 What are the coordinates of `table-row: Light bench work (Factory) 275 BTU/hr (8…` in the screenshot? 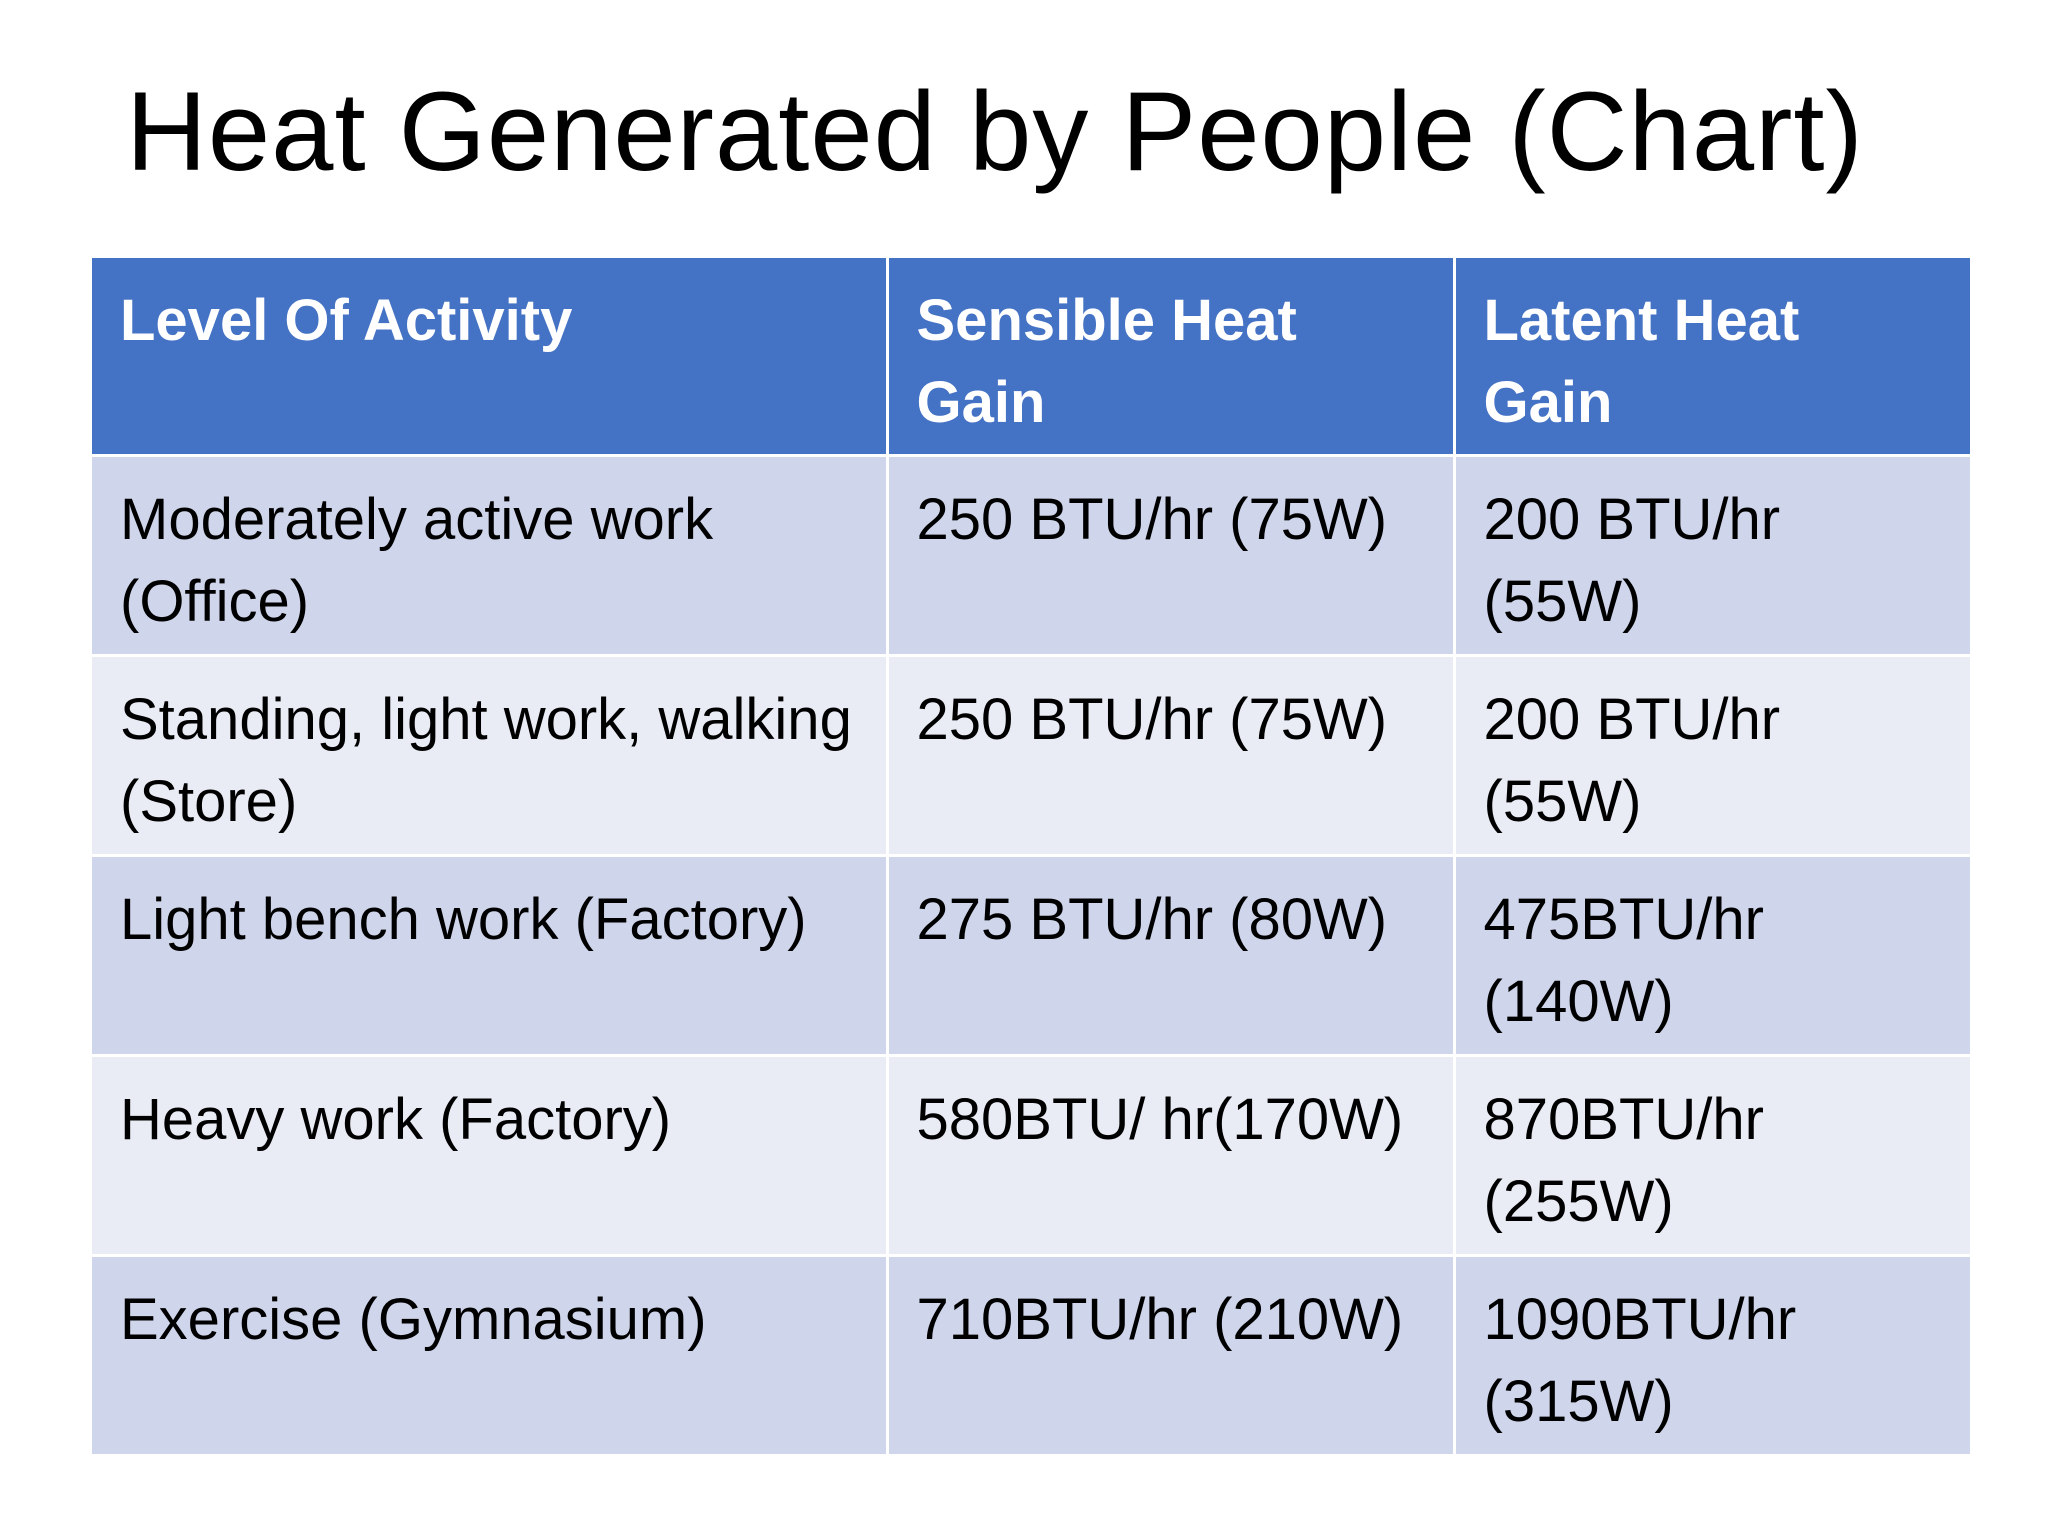 It's located at (1031, 956).